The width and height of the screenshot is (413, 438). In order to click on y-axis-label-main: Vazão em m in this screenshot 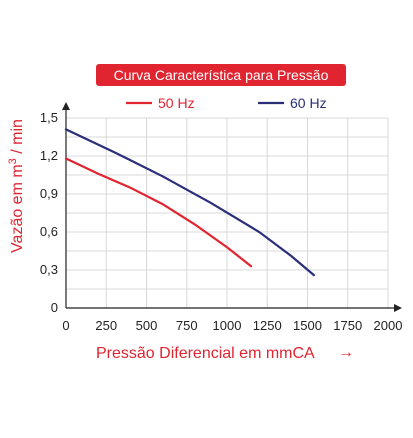, I will do `click(17, 208)`.